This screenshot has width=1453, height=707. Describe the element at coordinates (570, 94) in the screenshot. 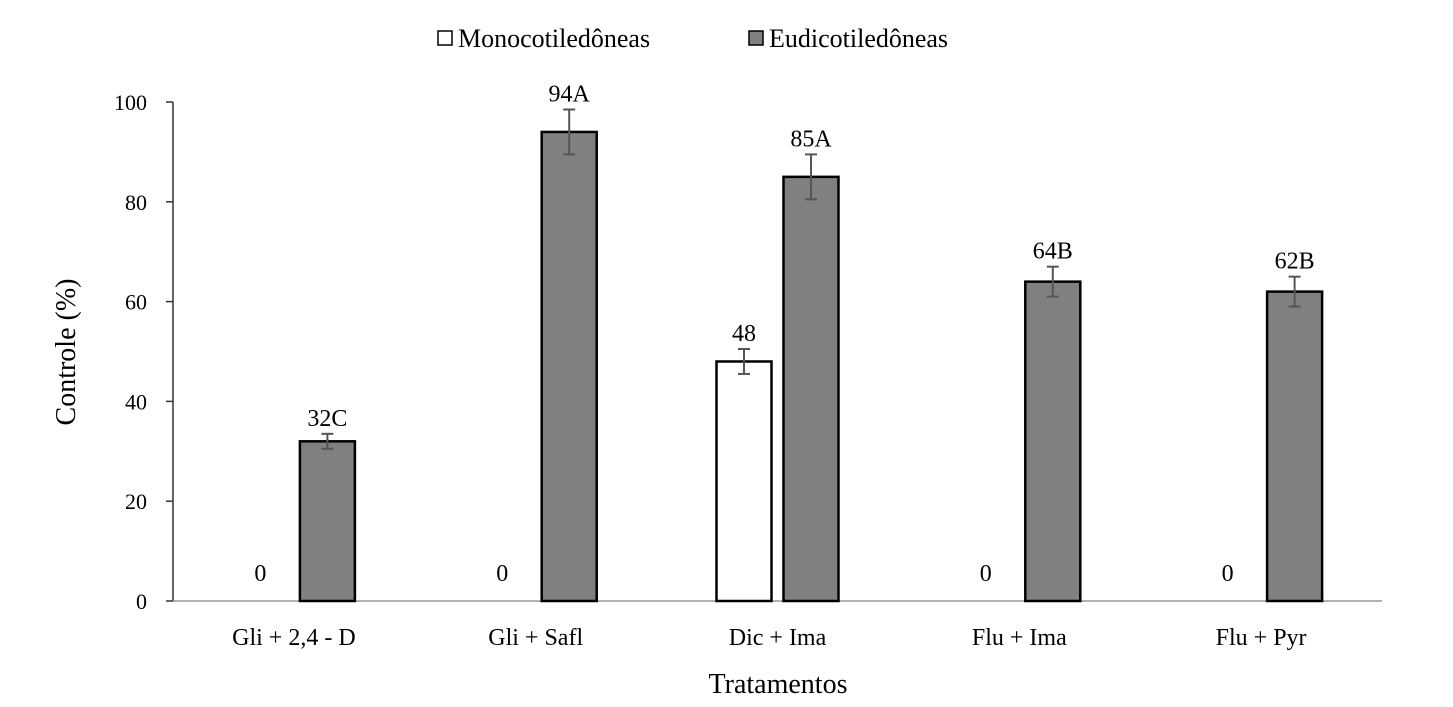

I see `data-label: 94A` at that location.